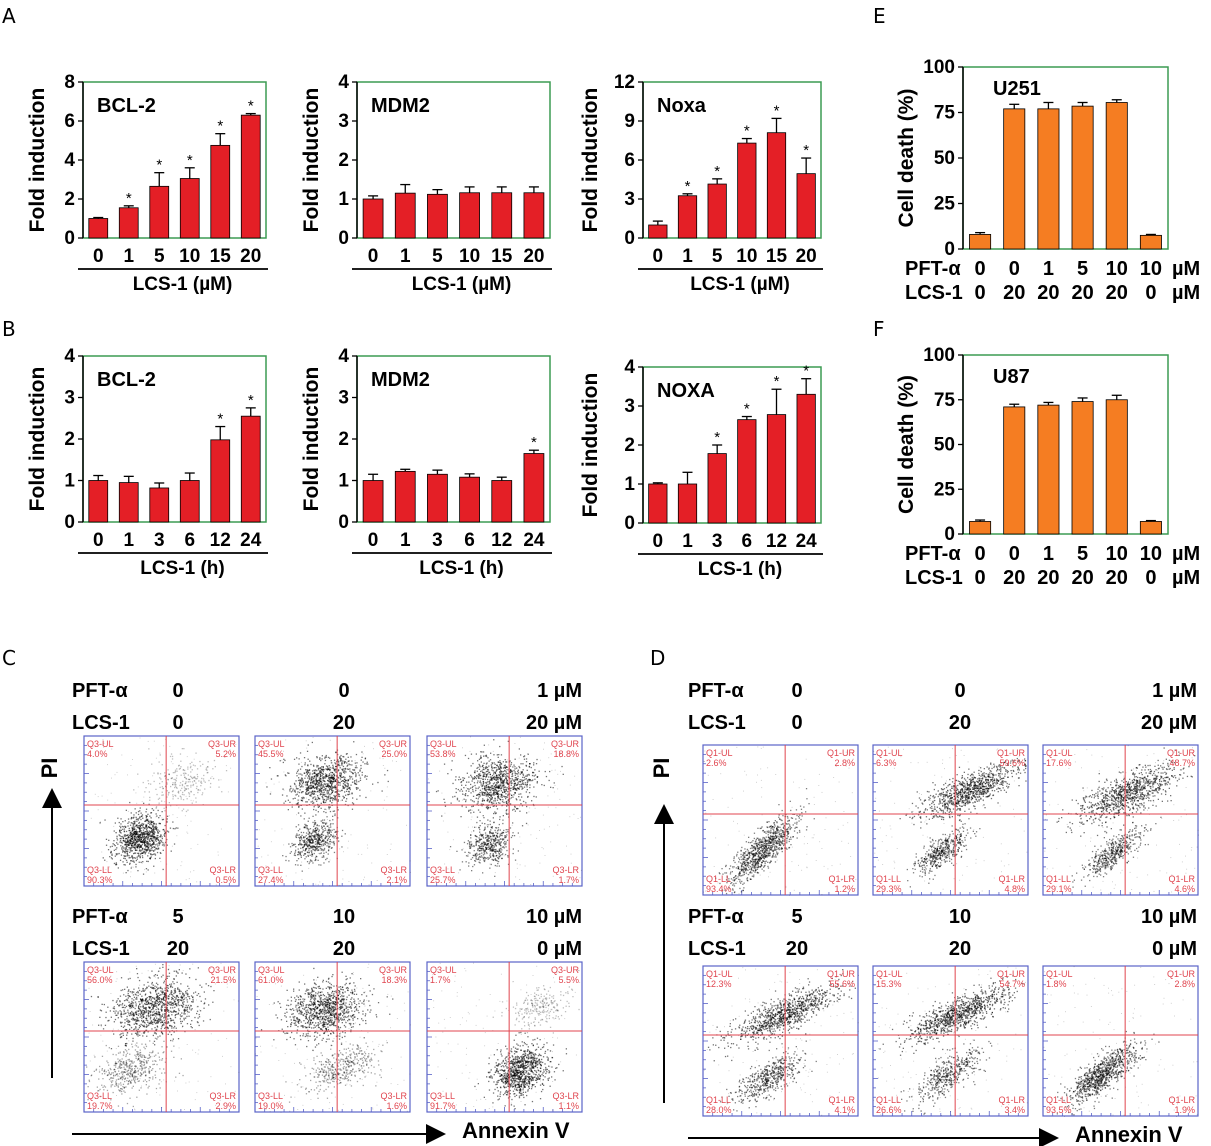  What do you see at coordinates (271, 744) in the screenshot?
I see `quadrant-ul-name: Q3-UL` at bounding box center [271, 744].